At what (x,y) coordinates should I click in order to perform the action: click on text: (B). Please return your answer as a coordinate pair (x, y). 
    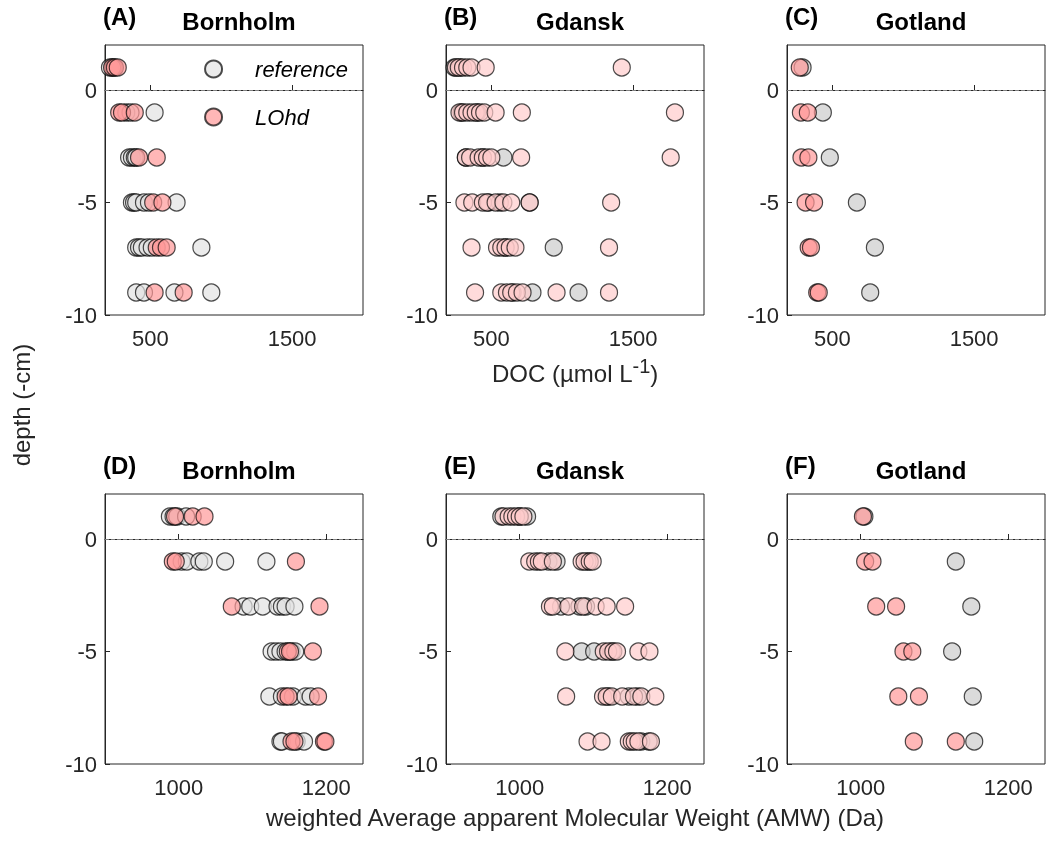
    Looking at the image, I should click on (461, 16).